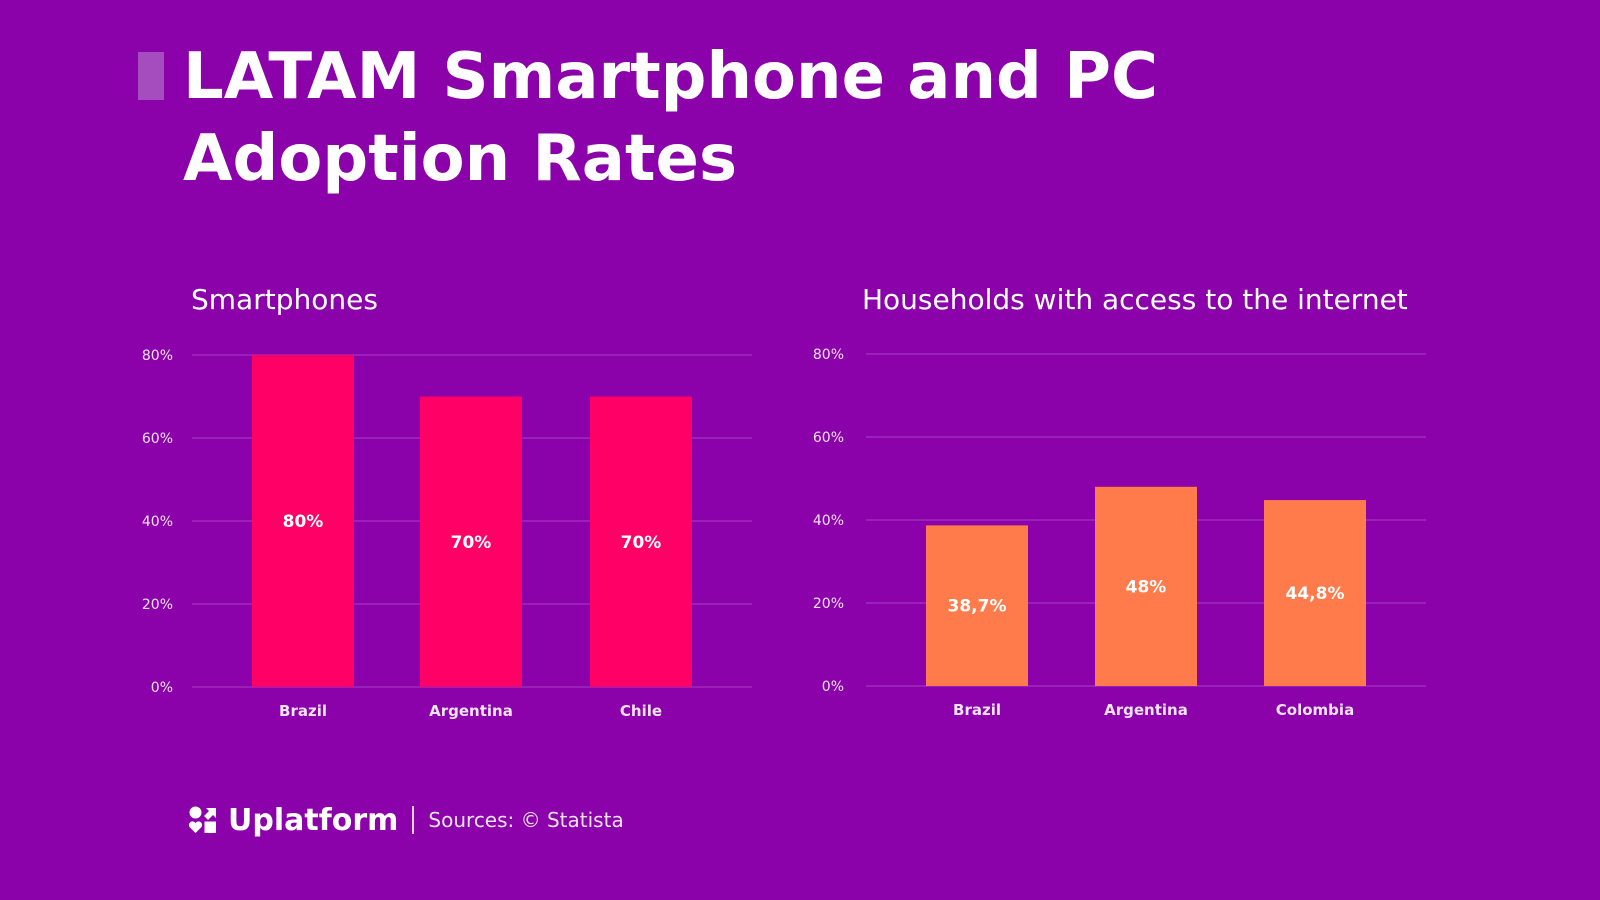 This screenshot has width=1600, height=900. Describe the element at coordinates (406, 820) in the screenshot. I see `footer: Uplatform Sources: © Statista` at that location.